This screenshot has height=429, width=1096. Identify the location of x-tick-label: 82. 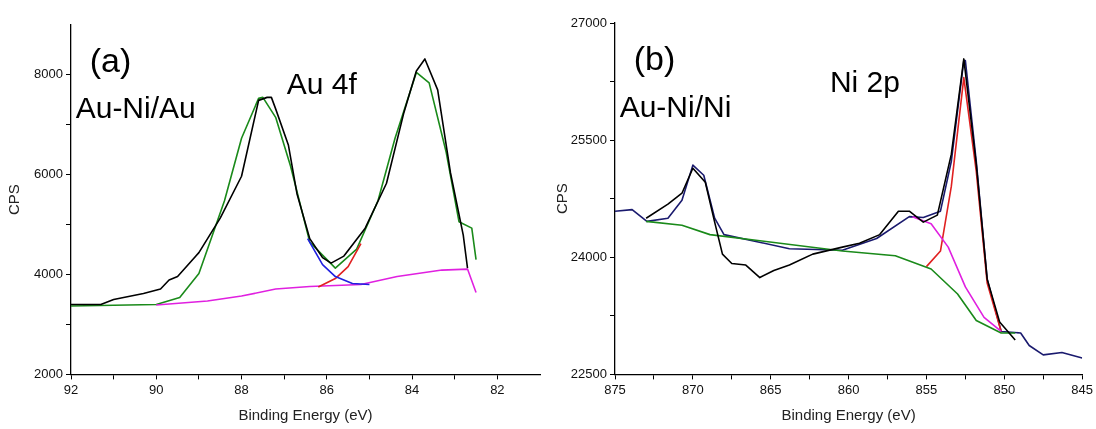
(497, 389).